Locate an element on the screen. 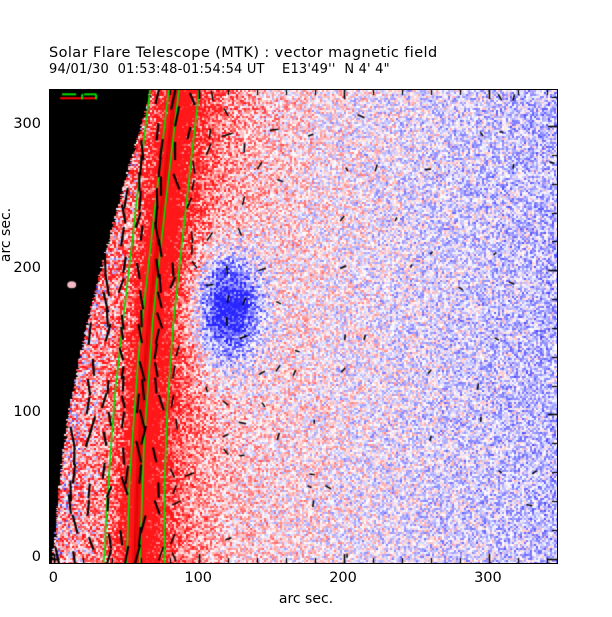  x-tick-label: 100 is located at coordinates (198, 578).